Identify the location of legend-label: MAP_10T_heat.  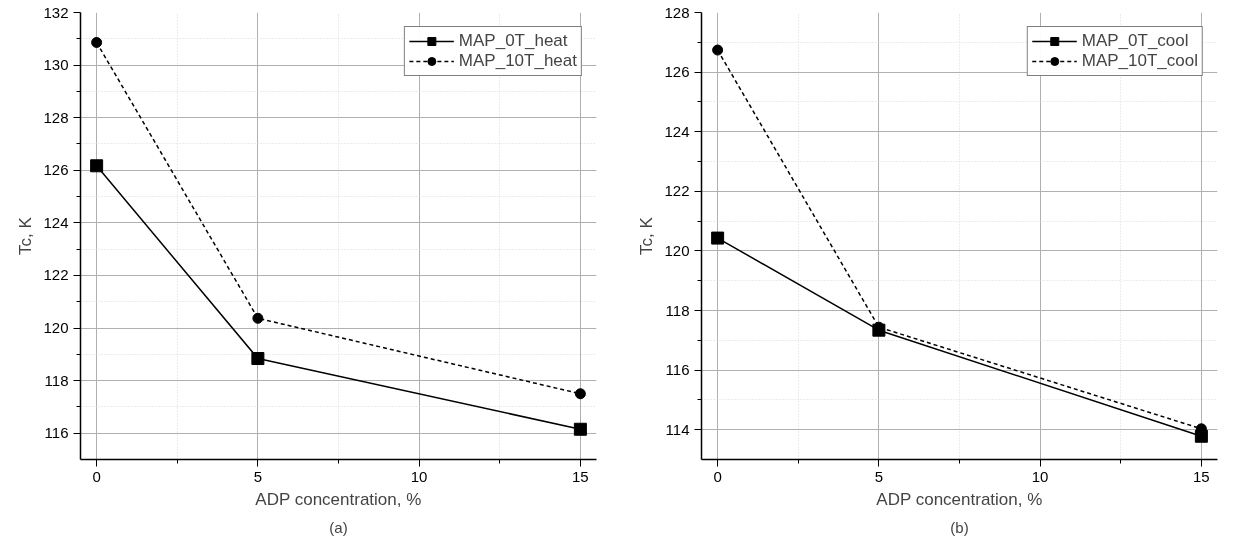
(517, 61).